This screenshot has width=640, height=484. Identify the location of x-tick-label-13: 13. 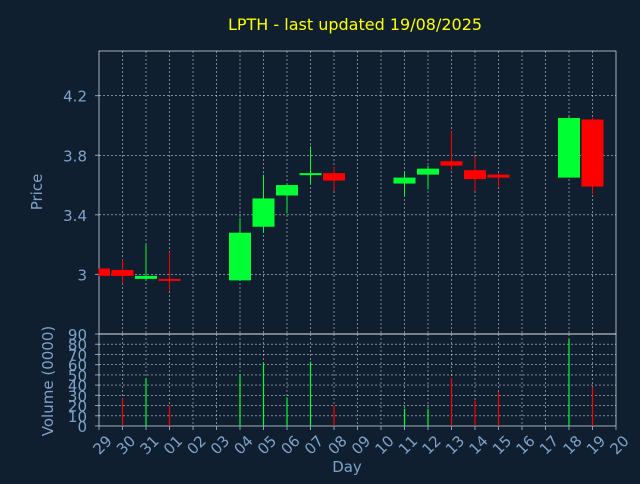
(455, 445).